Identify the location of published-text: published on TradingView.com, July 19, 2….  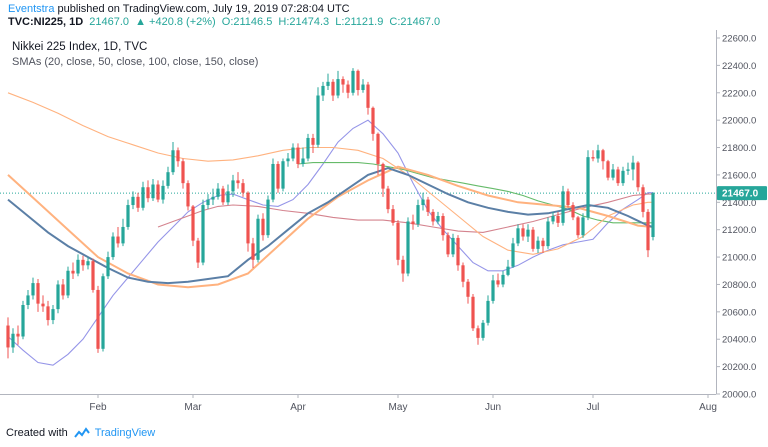
(202, 9).